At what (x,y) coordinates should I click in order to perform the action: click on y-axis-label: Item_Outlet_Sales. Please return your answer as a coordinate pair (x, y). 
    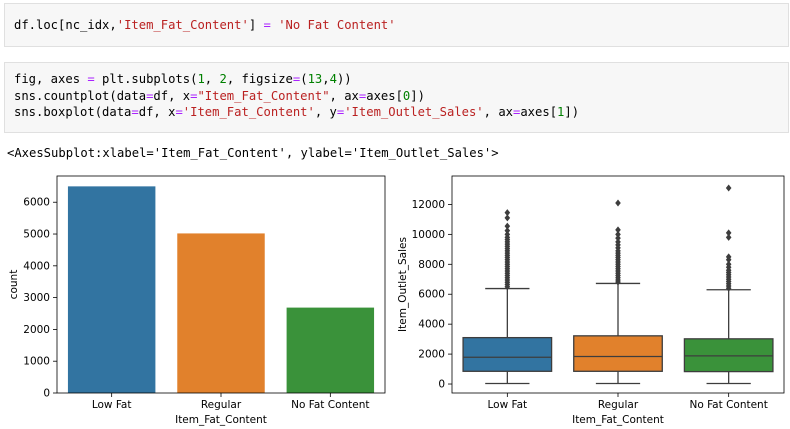
    Looking at the image, I should click on (403, 284).